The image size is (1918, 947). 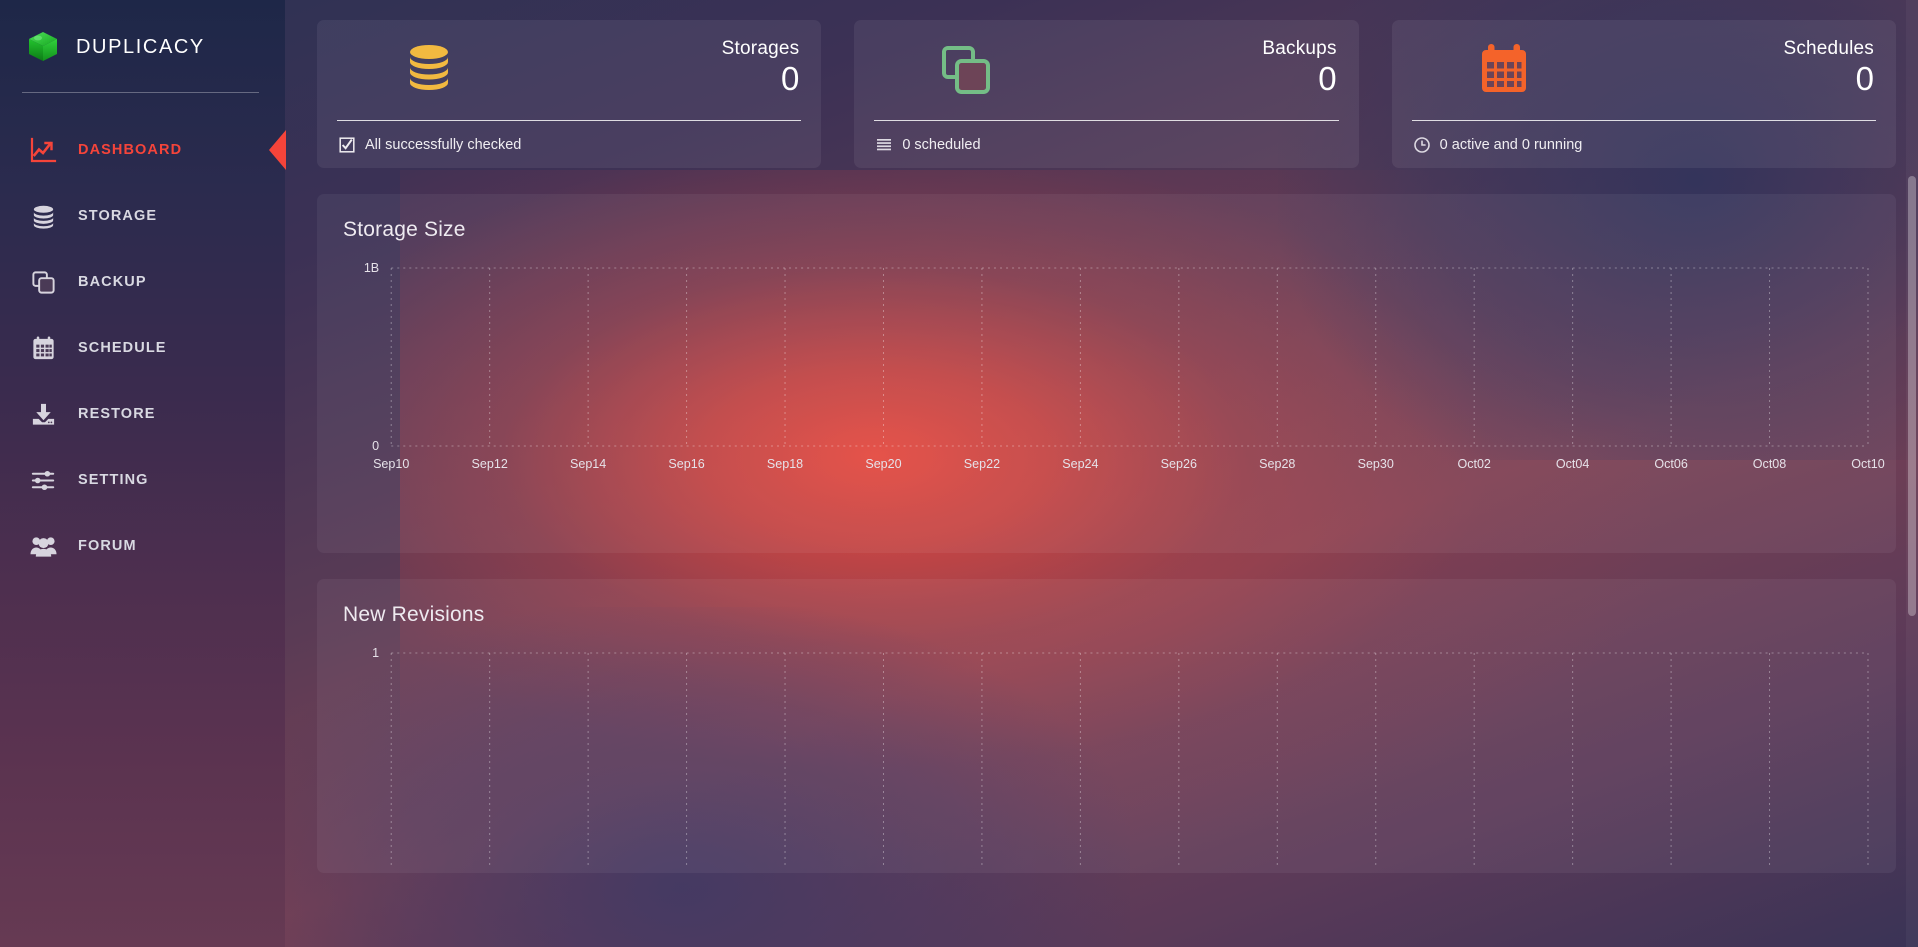 What do you see at coordinates (375, 446) in the screenshot?
I see `y-axis-tick-label: 0` at bounding box center [375, 446].